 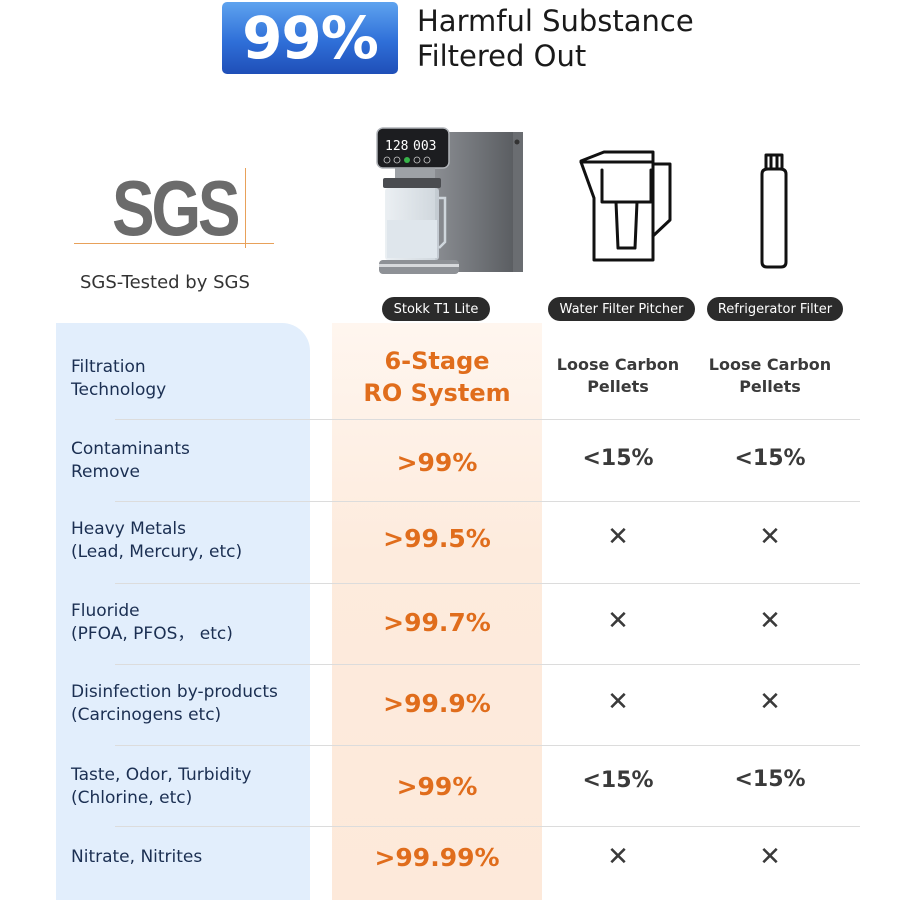 I want to click on feature-label-line: Filtration, so click(x=108, y=367).